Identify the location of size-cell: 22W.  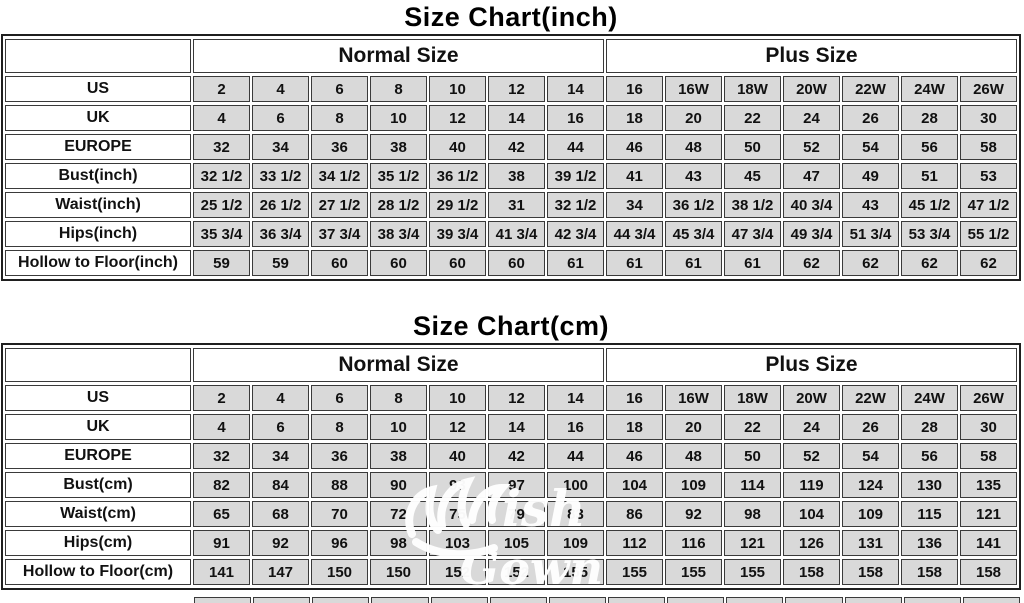
(870, 89).